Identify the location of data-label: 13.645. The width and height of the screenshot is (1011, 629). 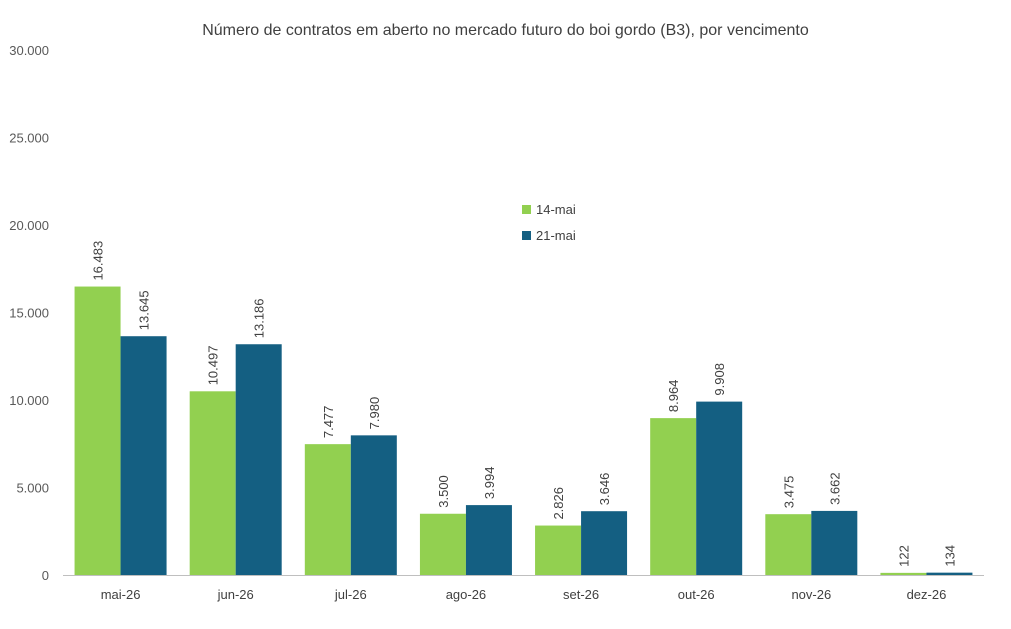
(144, 310).